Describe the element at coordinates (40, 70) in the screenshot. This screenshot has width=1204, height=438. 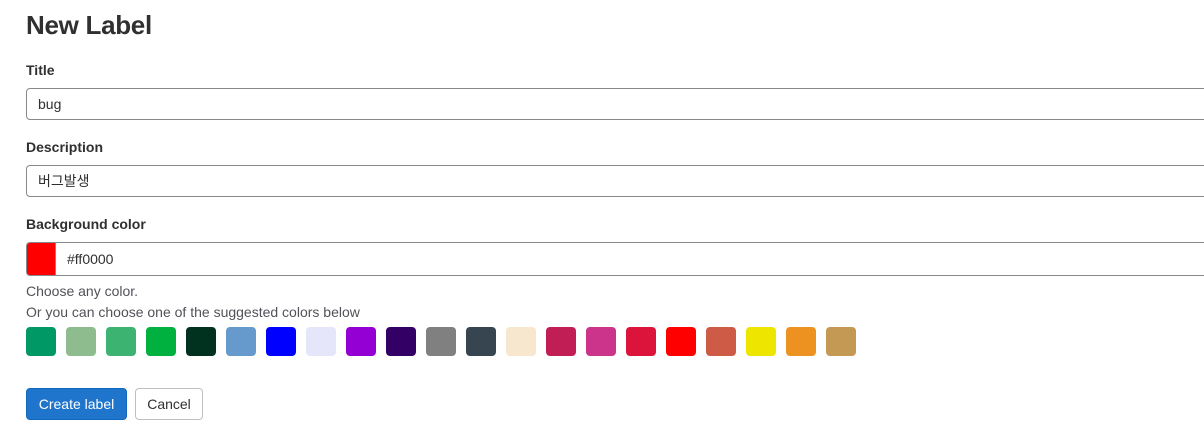
I see `title-field-label: Title` at that location.